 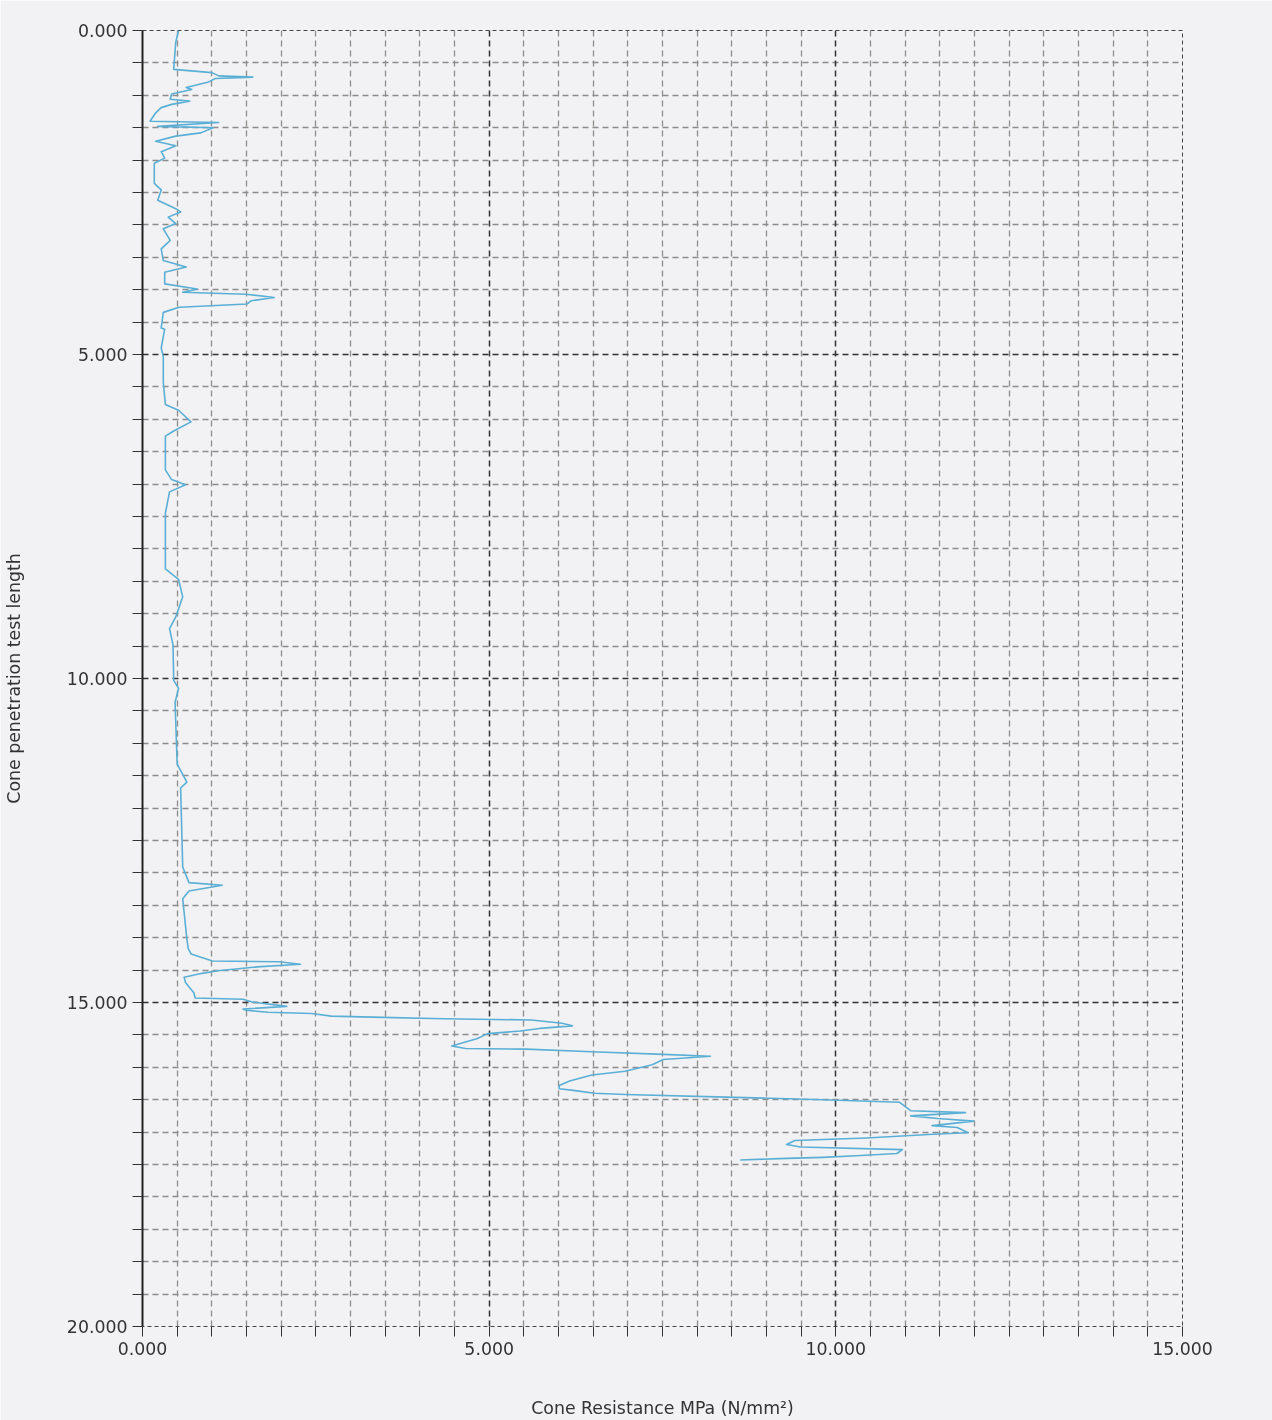 What do you see at coordinates (97, 679) in the screenshot?
I see `y-tick-label: 10.000` at bounding box center [97, 679].